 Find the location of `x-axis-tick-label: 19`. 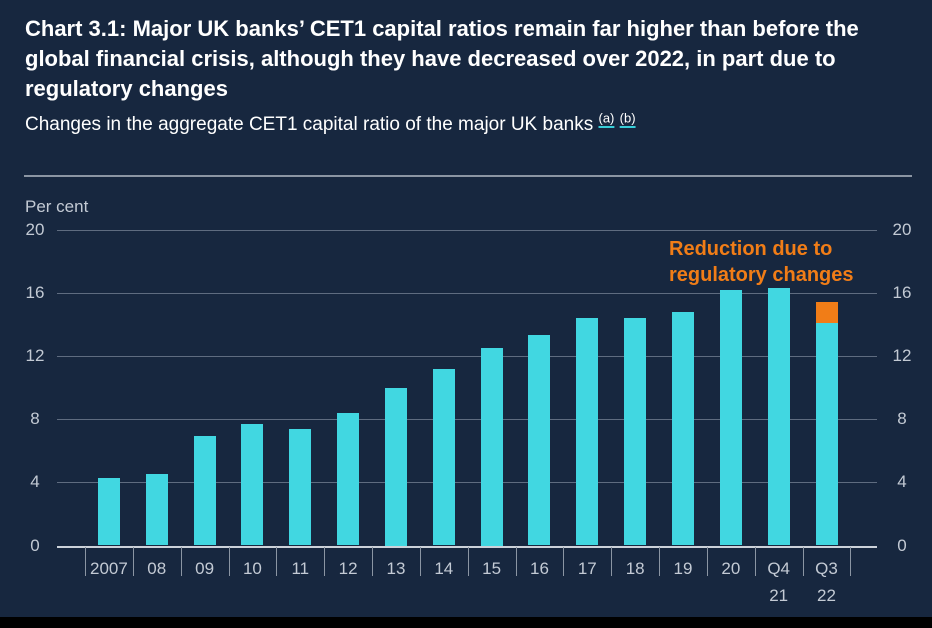

x-axis-tick-label: 19 is located at coordinates (683, 568).